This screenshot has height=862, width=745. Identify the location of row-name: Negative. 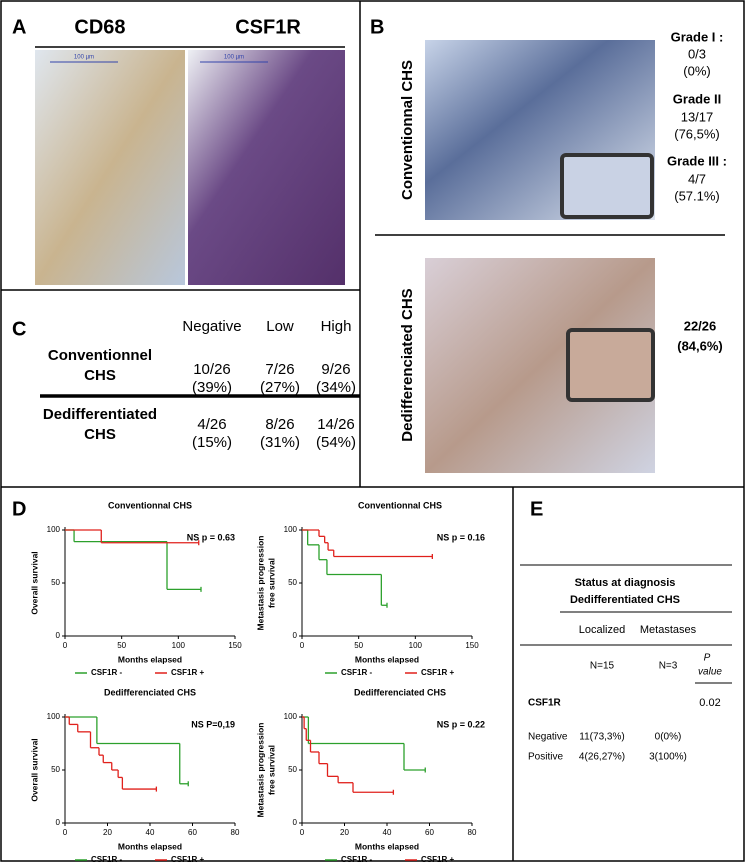
(548, 737).